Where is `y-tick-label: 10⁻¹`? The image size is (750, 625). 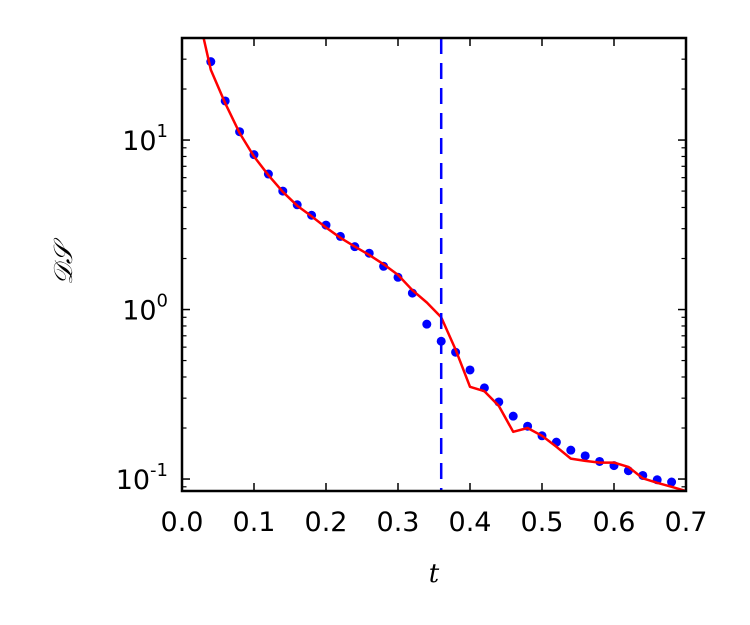 y-tick-label: 10⁻¹ is located at coordinates (142, 478).